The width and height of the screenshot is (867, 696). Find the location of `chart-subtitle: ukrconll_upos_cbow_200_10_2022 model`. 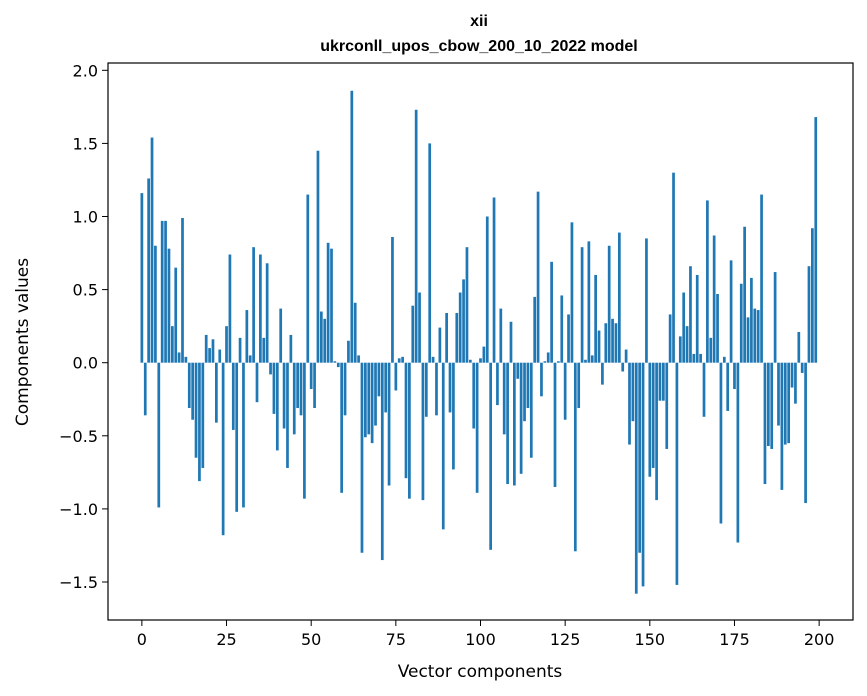

chart-subtitle: ukrconll_upos_cbow_200_10_2022 model is located at coordinates (478, 46).